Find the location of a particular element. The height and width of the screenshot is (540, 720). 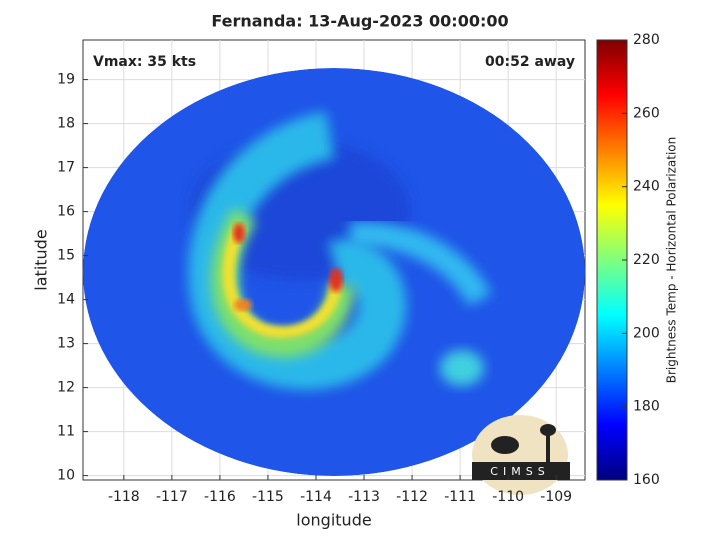

chart-title: Fernanda: 13-Aug-2023 00:00:00 is located at coordinates (359, 21).